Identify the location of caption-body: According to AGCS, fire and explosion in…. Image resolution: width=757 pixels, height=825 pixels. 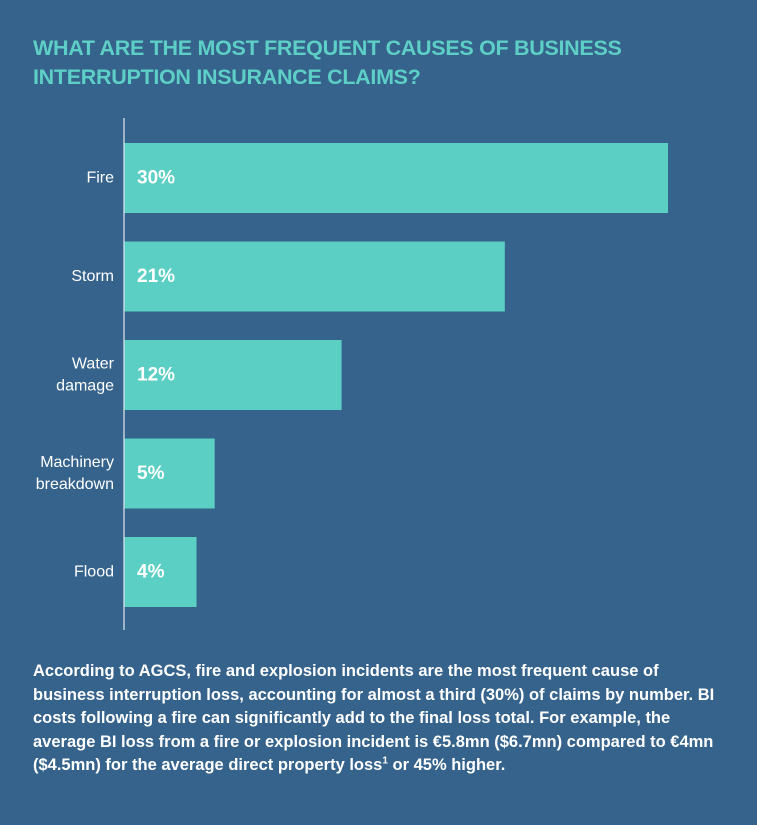
(374, 718).